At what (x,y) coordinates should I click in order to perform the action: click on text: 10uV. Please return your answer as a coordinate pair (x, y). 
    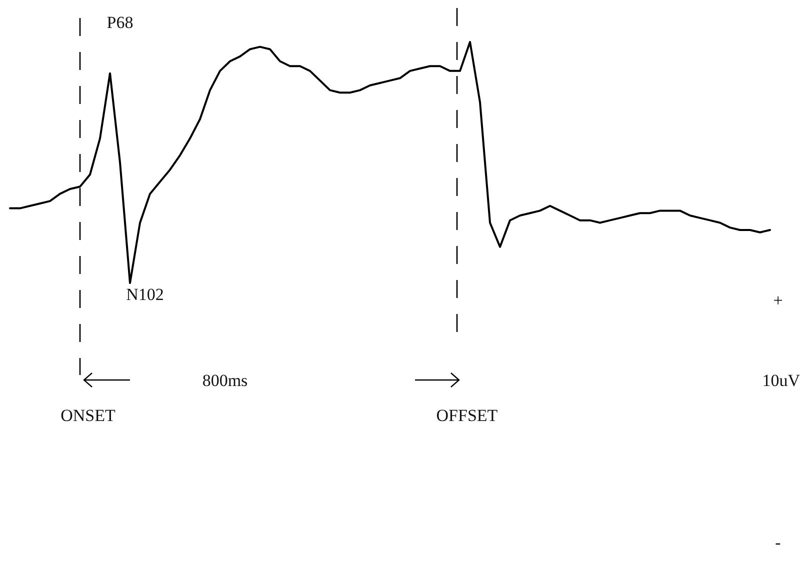
    Looking at the image, I should click on (781, 380).